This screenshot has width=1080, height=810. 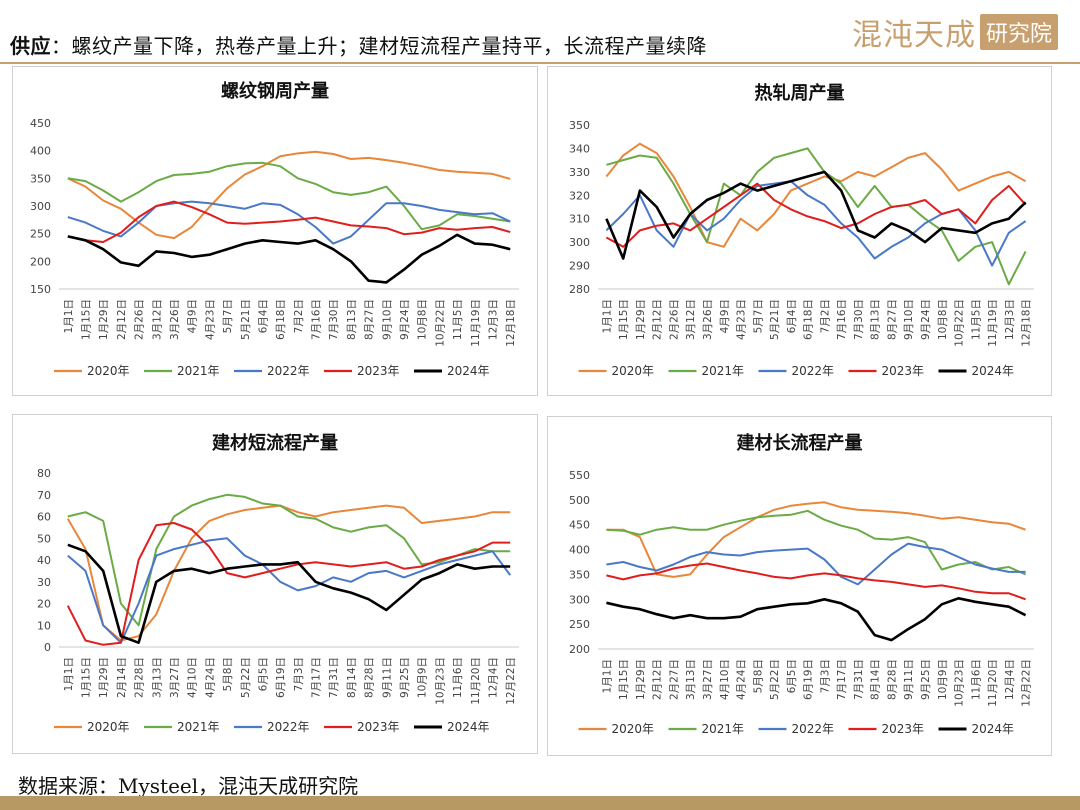 I want to click on y-tick-label: 20, so click(x=44, y=604).